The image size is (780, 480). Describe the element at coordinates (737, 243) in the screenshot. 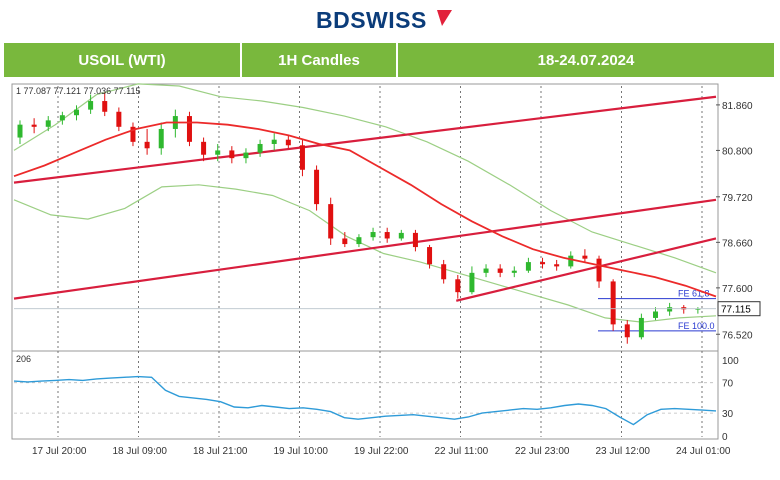

I see `y-tick-label: 78.660` at that location.